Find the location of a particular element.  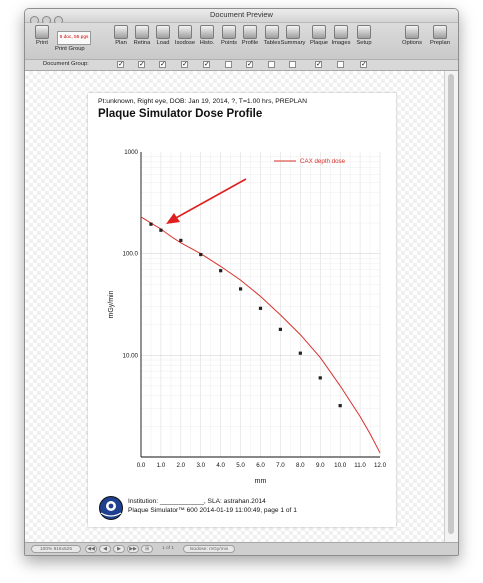

tool-label: Retina is located at coordinates (142, 43).